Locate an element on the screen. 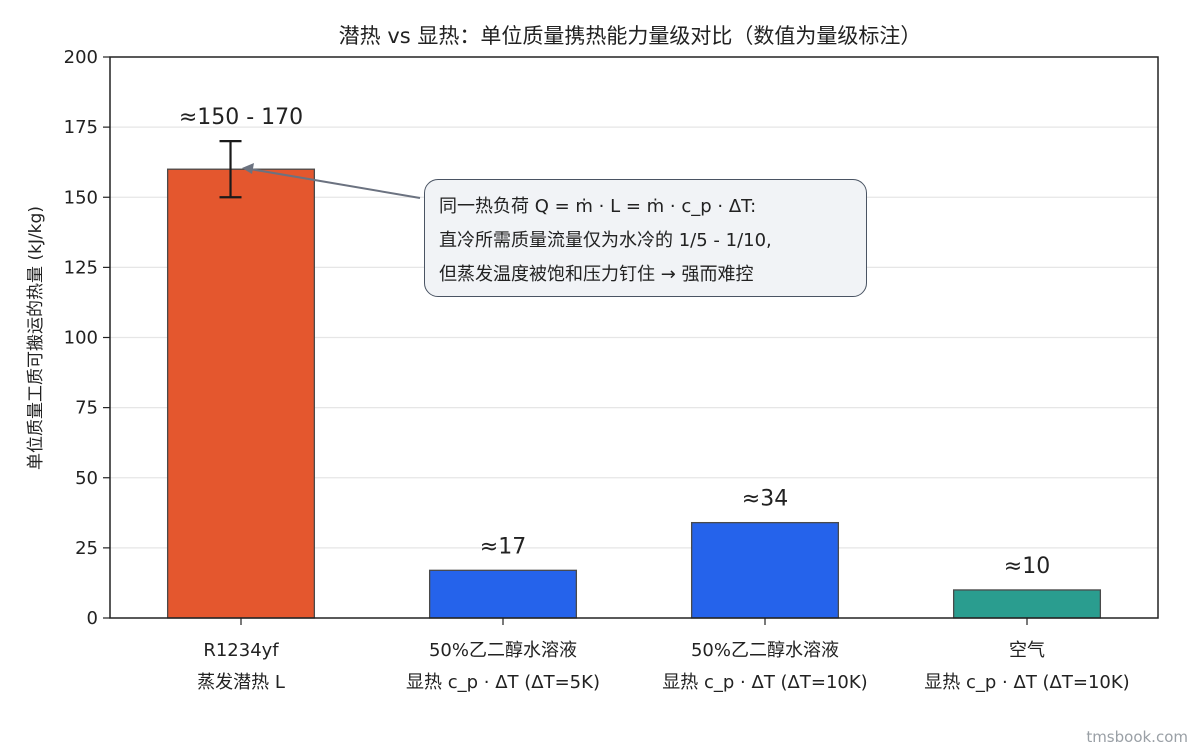 This screenshot has width=1200, height=752. data-label: ≈17 is located at coordinates (503, 546).